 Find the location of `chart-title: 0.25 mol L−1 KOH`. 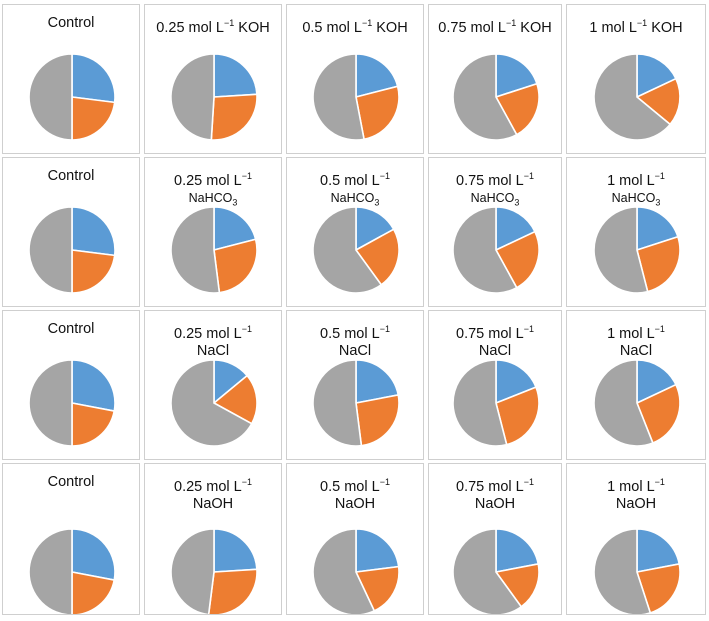

chart-title: 0.25 mol L−1 KOH is located at coordinates (213, 27).